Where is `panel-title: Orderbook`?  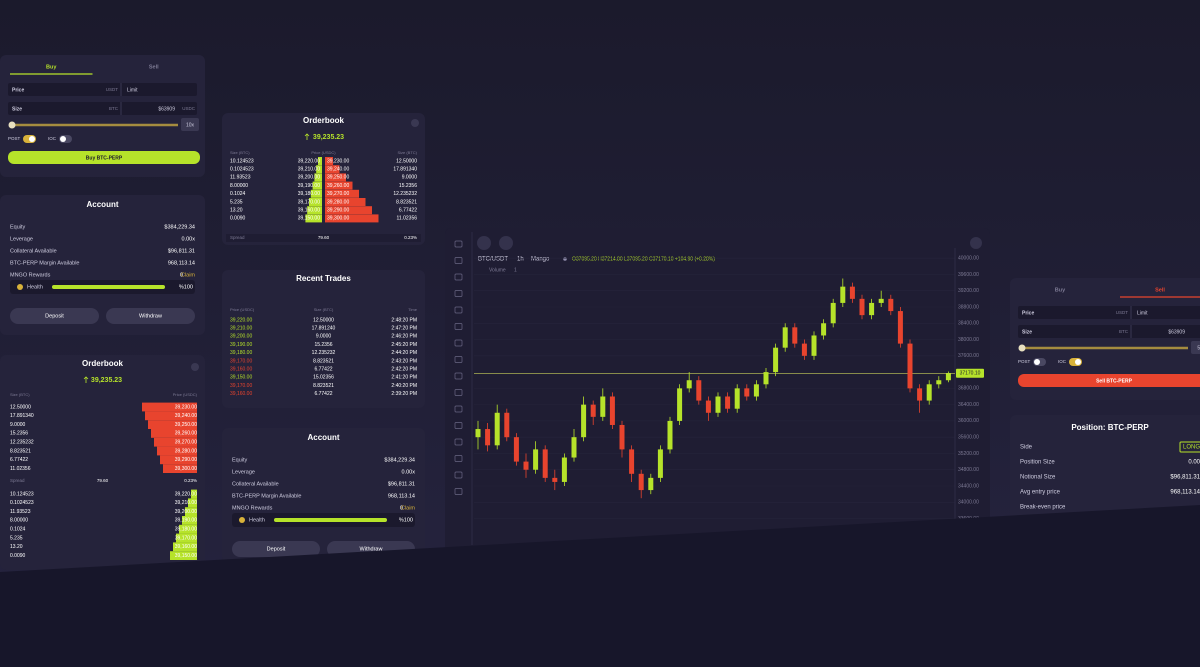
panel-title: Orderbook is located at coordinates (102, 363).